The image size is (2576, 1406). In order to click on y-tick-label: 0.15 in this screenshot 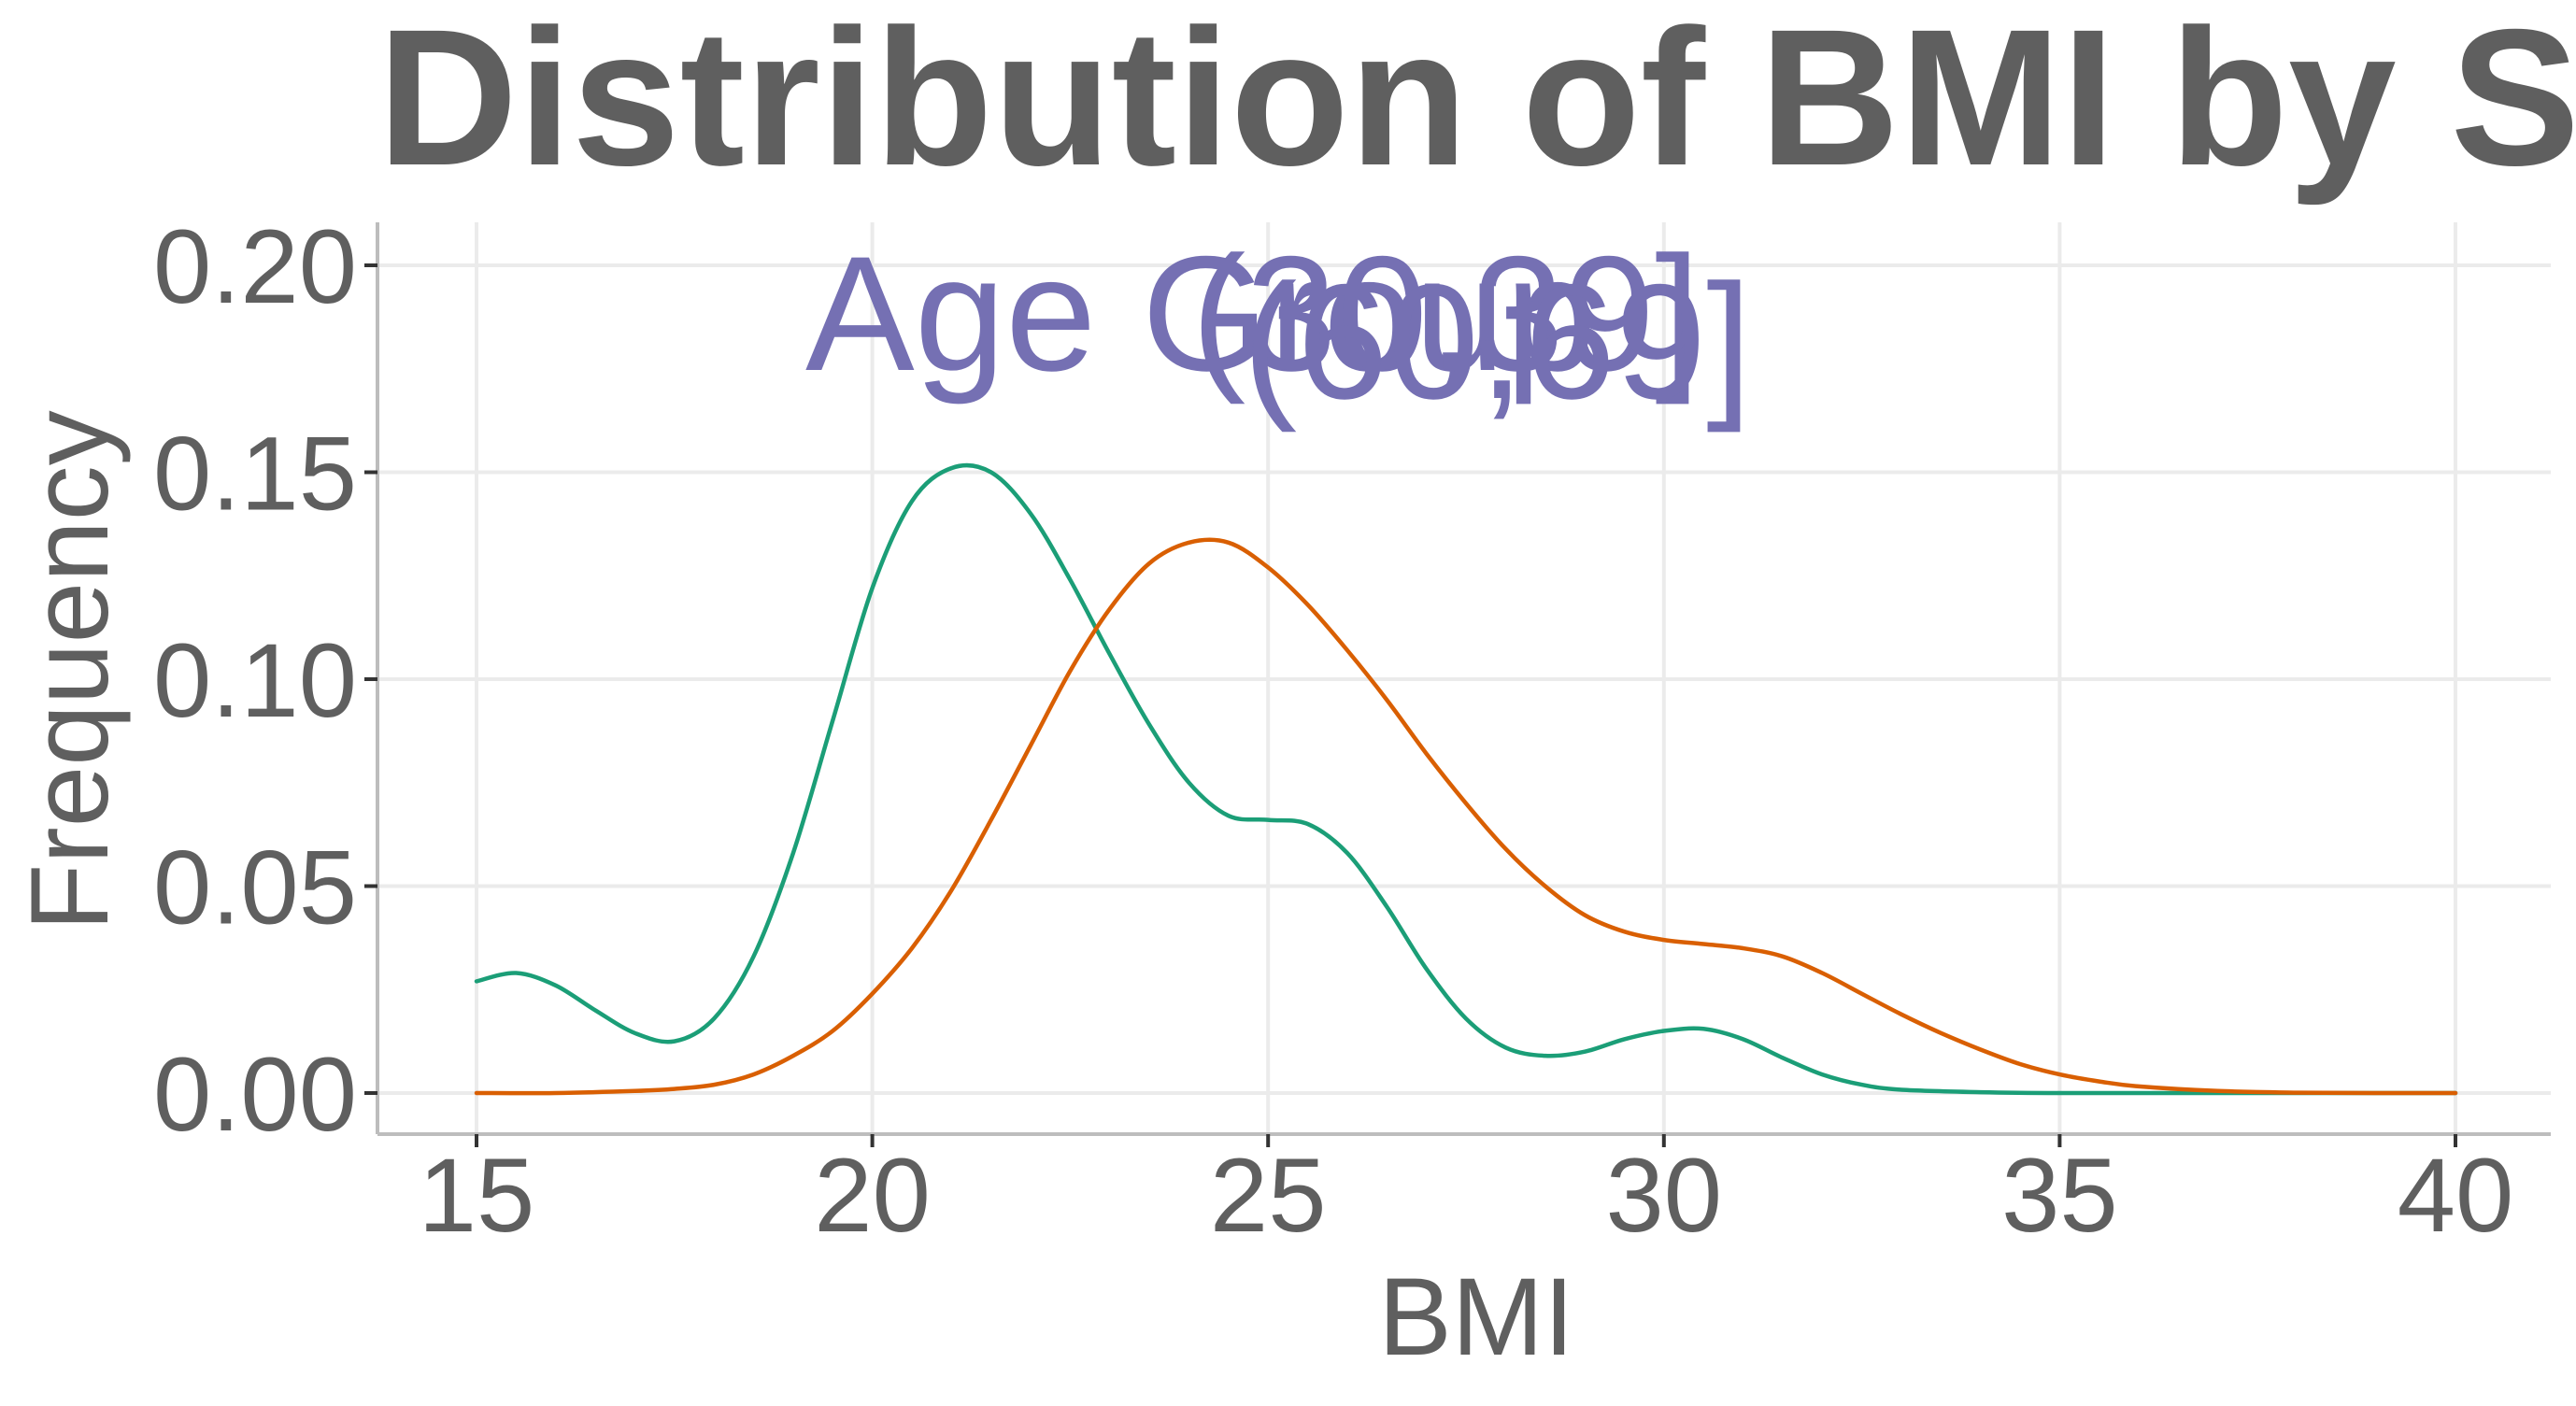, I will do `click(255, 475)`.